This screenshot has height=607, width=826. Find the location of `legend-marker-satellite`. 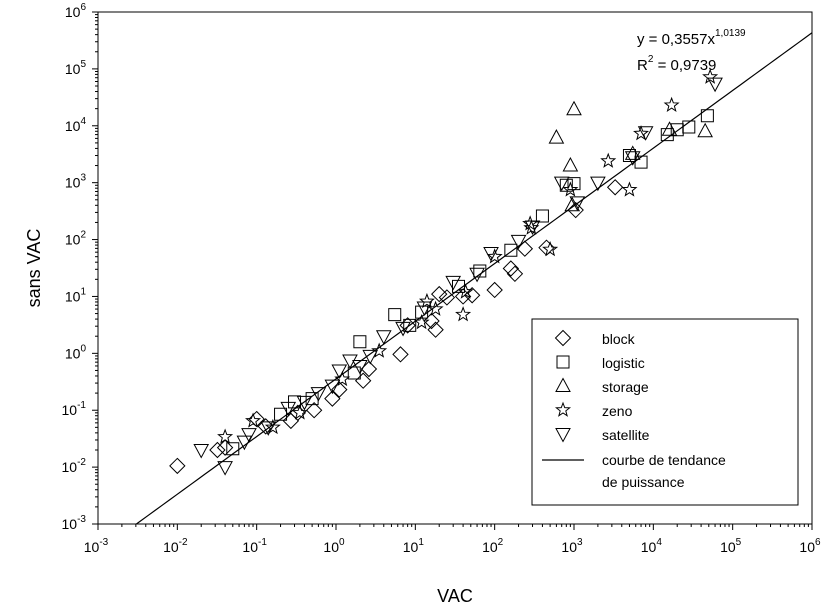

legend-marker-satellite is located at coordinates (563, 435).